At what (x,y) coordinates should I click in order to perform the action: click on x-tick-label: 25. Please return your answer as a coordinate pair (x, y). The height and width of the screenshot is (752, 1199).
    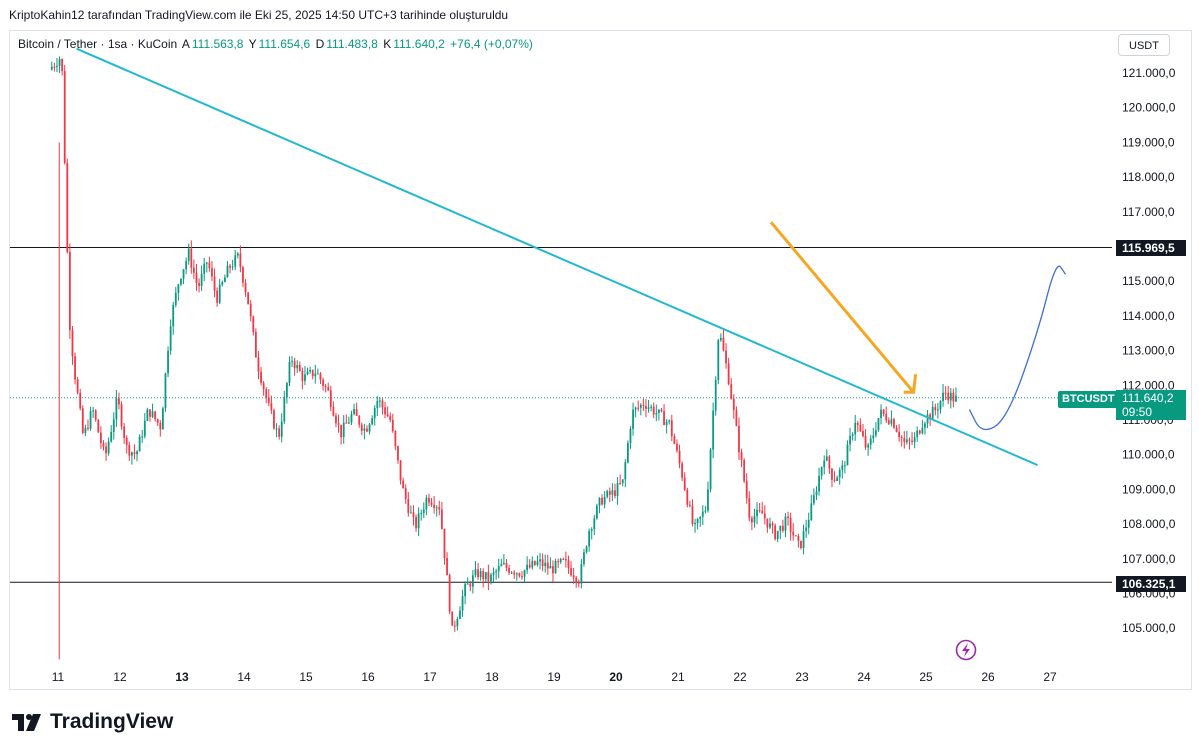
    Looking at the image, I should click on (926, 677).